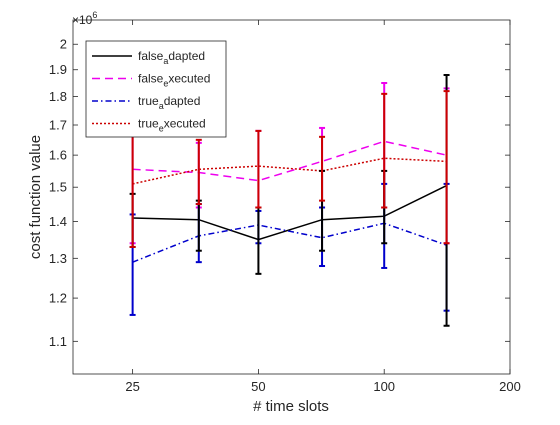 The height and width of the screenshot is (425, 560). Describe the element at coordinates (58, 96) in the screenshot. I see `y-tick-label: 1.8` at that location.